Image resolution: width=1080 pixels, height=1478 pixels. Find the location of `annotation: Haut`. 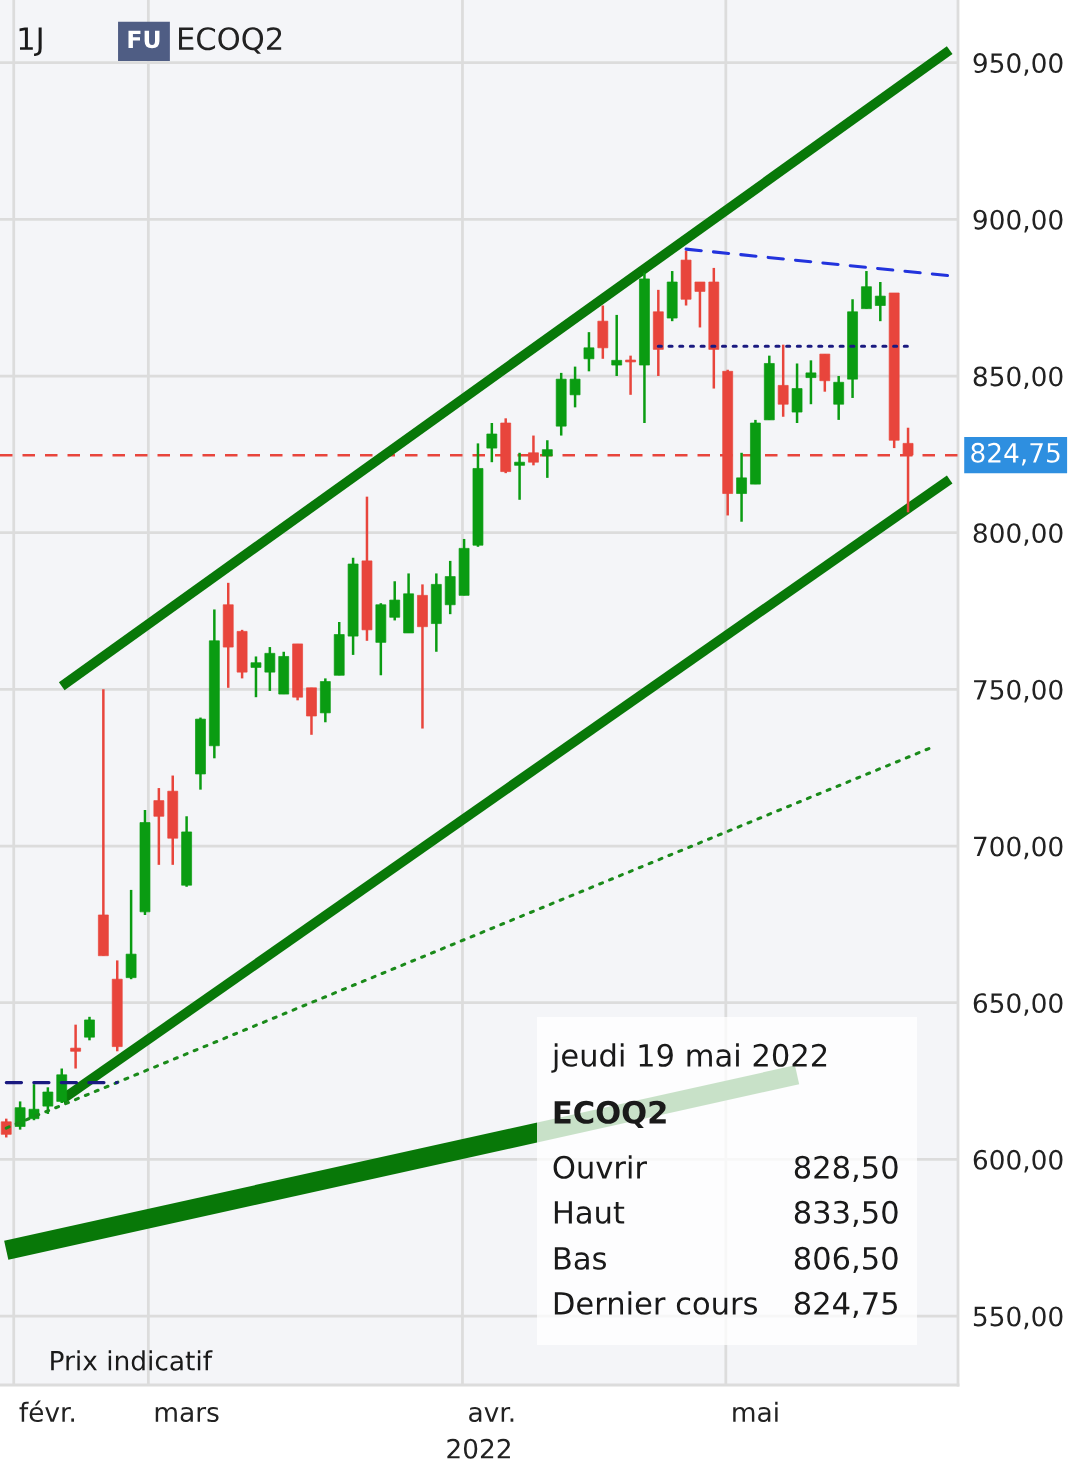

annotation: Haut is located at coordinates (589, 1212).